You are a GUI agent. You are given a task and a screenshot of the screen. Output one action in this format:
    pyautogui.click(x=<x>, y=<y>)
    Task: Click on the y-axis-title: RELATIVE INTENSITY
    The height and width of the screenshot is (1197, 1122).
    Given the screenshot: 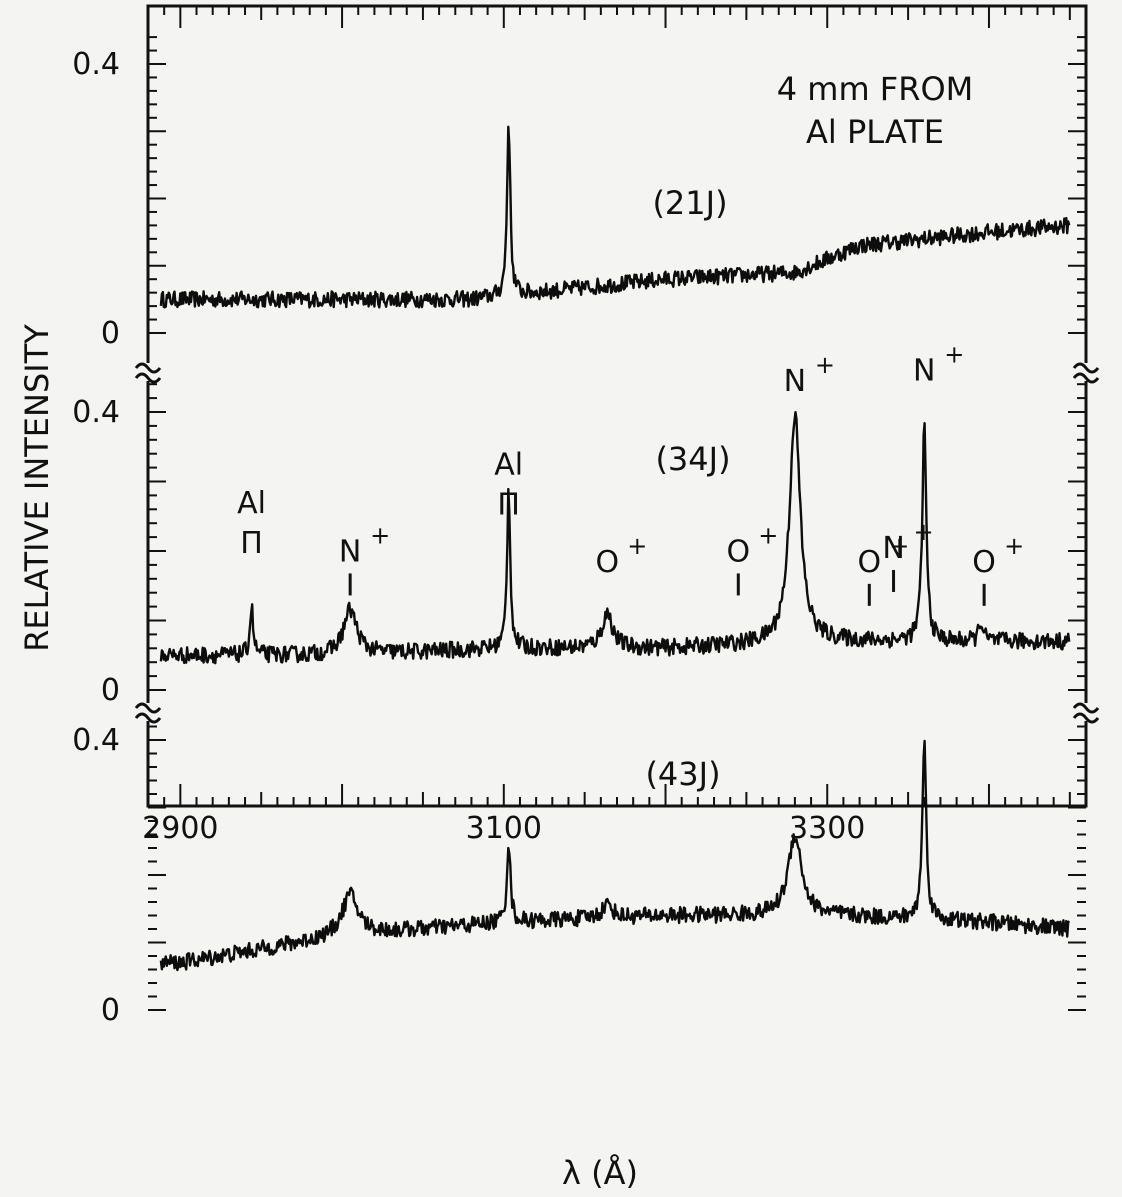 What is the action you would take?
    pyautogui.click(x=37, y=488)
    